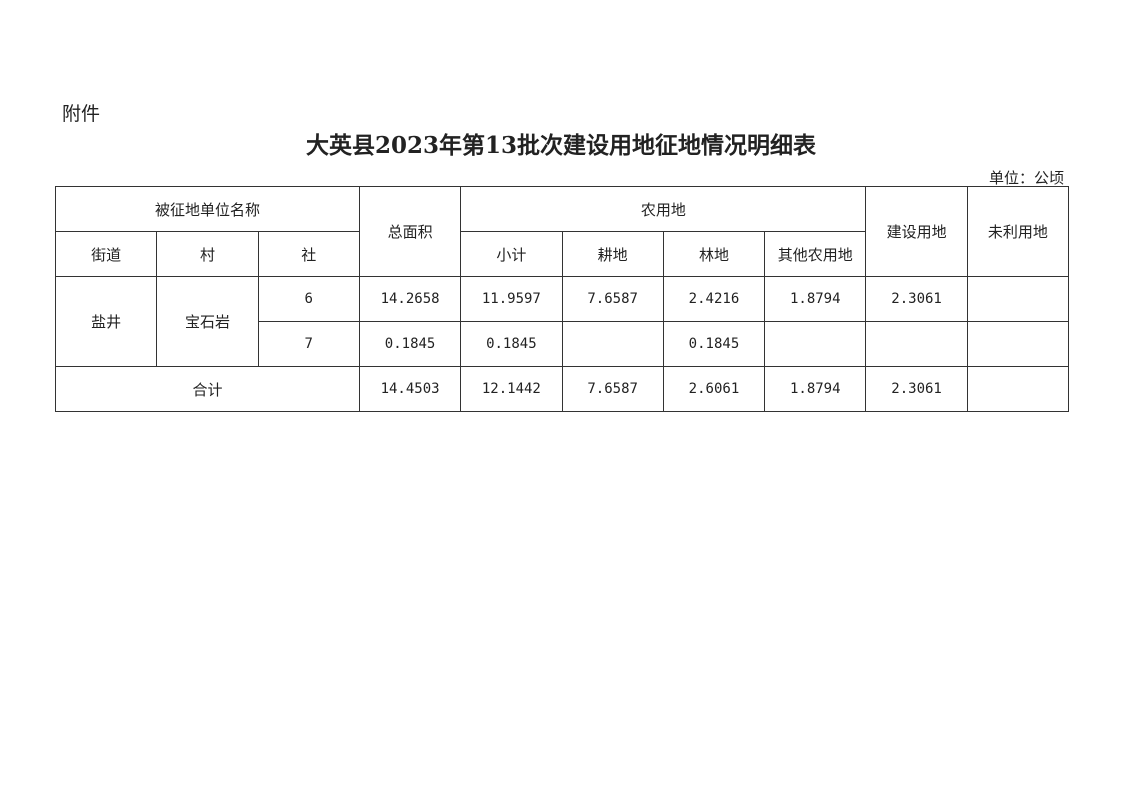 The image size is (1122, 793). I want to click on community-cell: 6, so click(308, 299).